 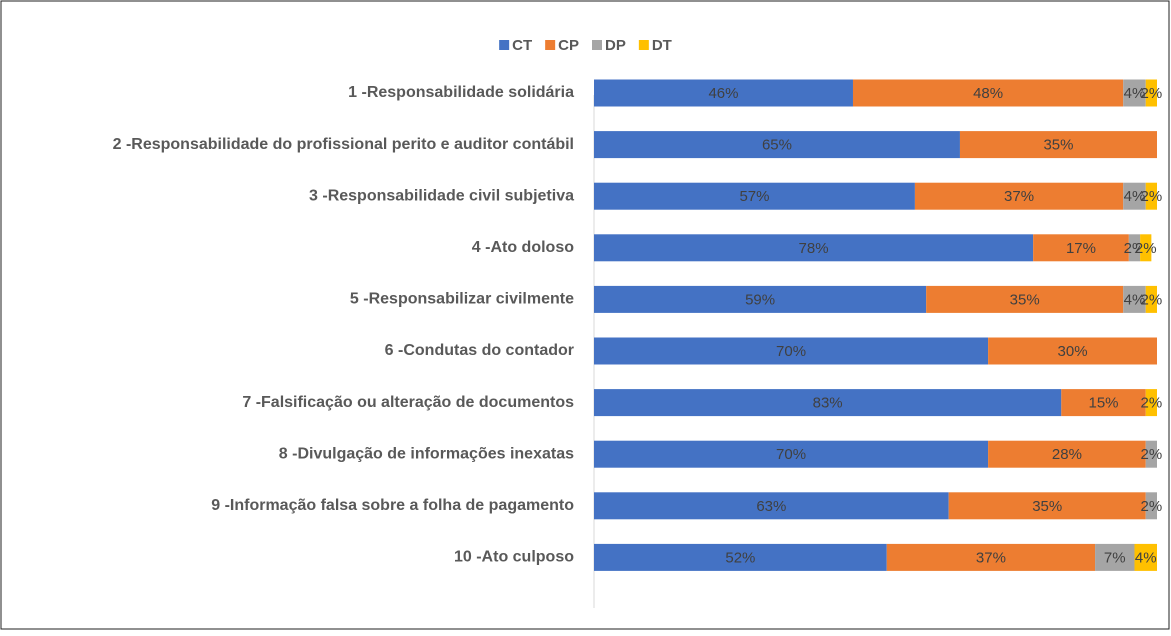 I want to click on data-label: 7%, so click(x=1115, y=557).